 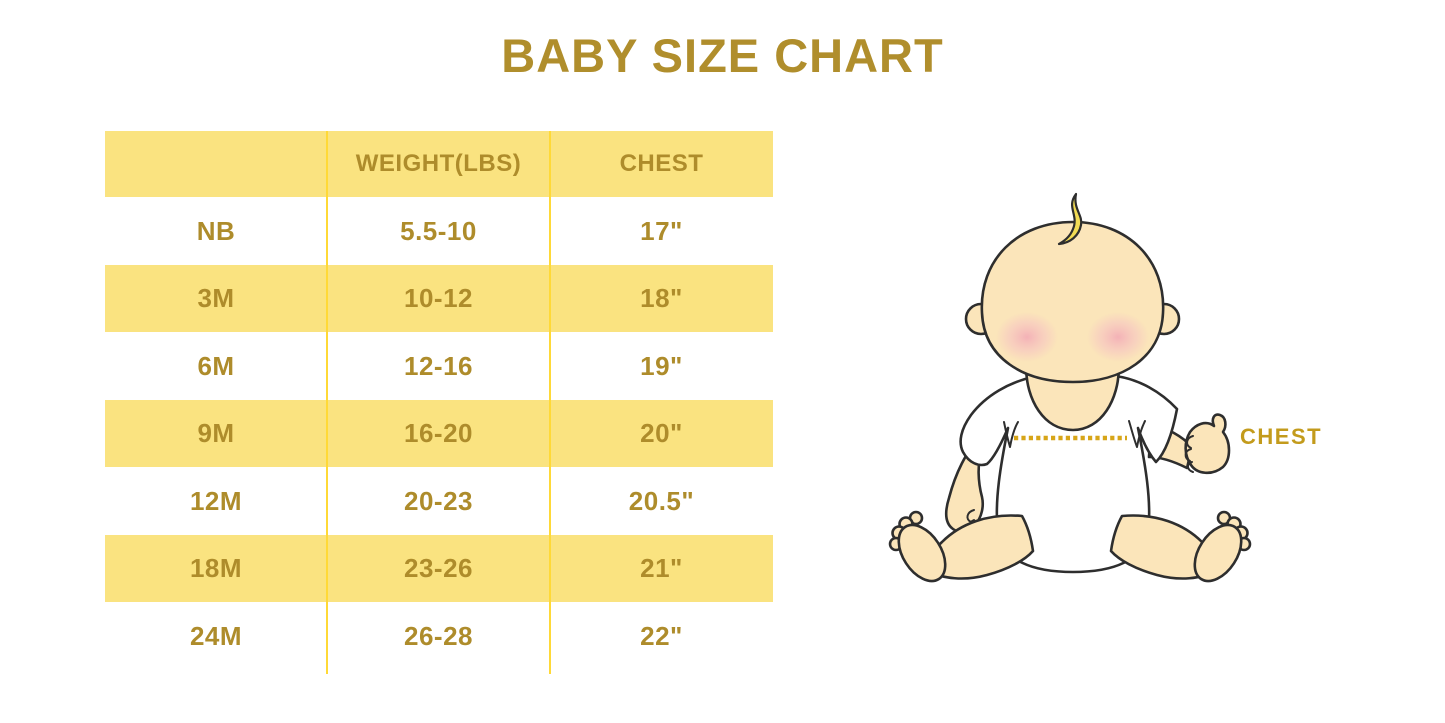 What do you see at coordinates (1180, 546) in the screenshot?
I see `baby-right-leg` at bounding box center [1180, 546].